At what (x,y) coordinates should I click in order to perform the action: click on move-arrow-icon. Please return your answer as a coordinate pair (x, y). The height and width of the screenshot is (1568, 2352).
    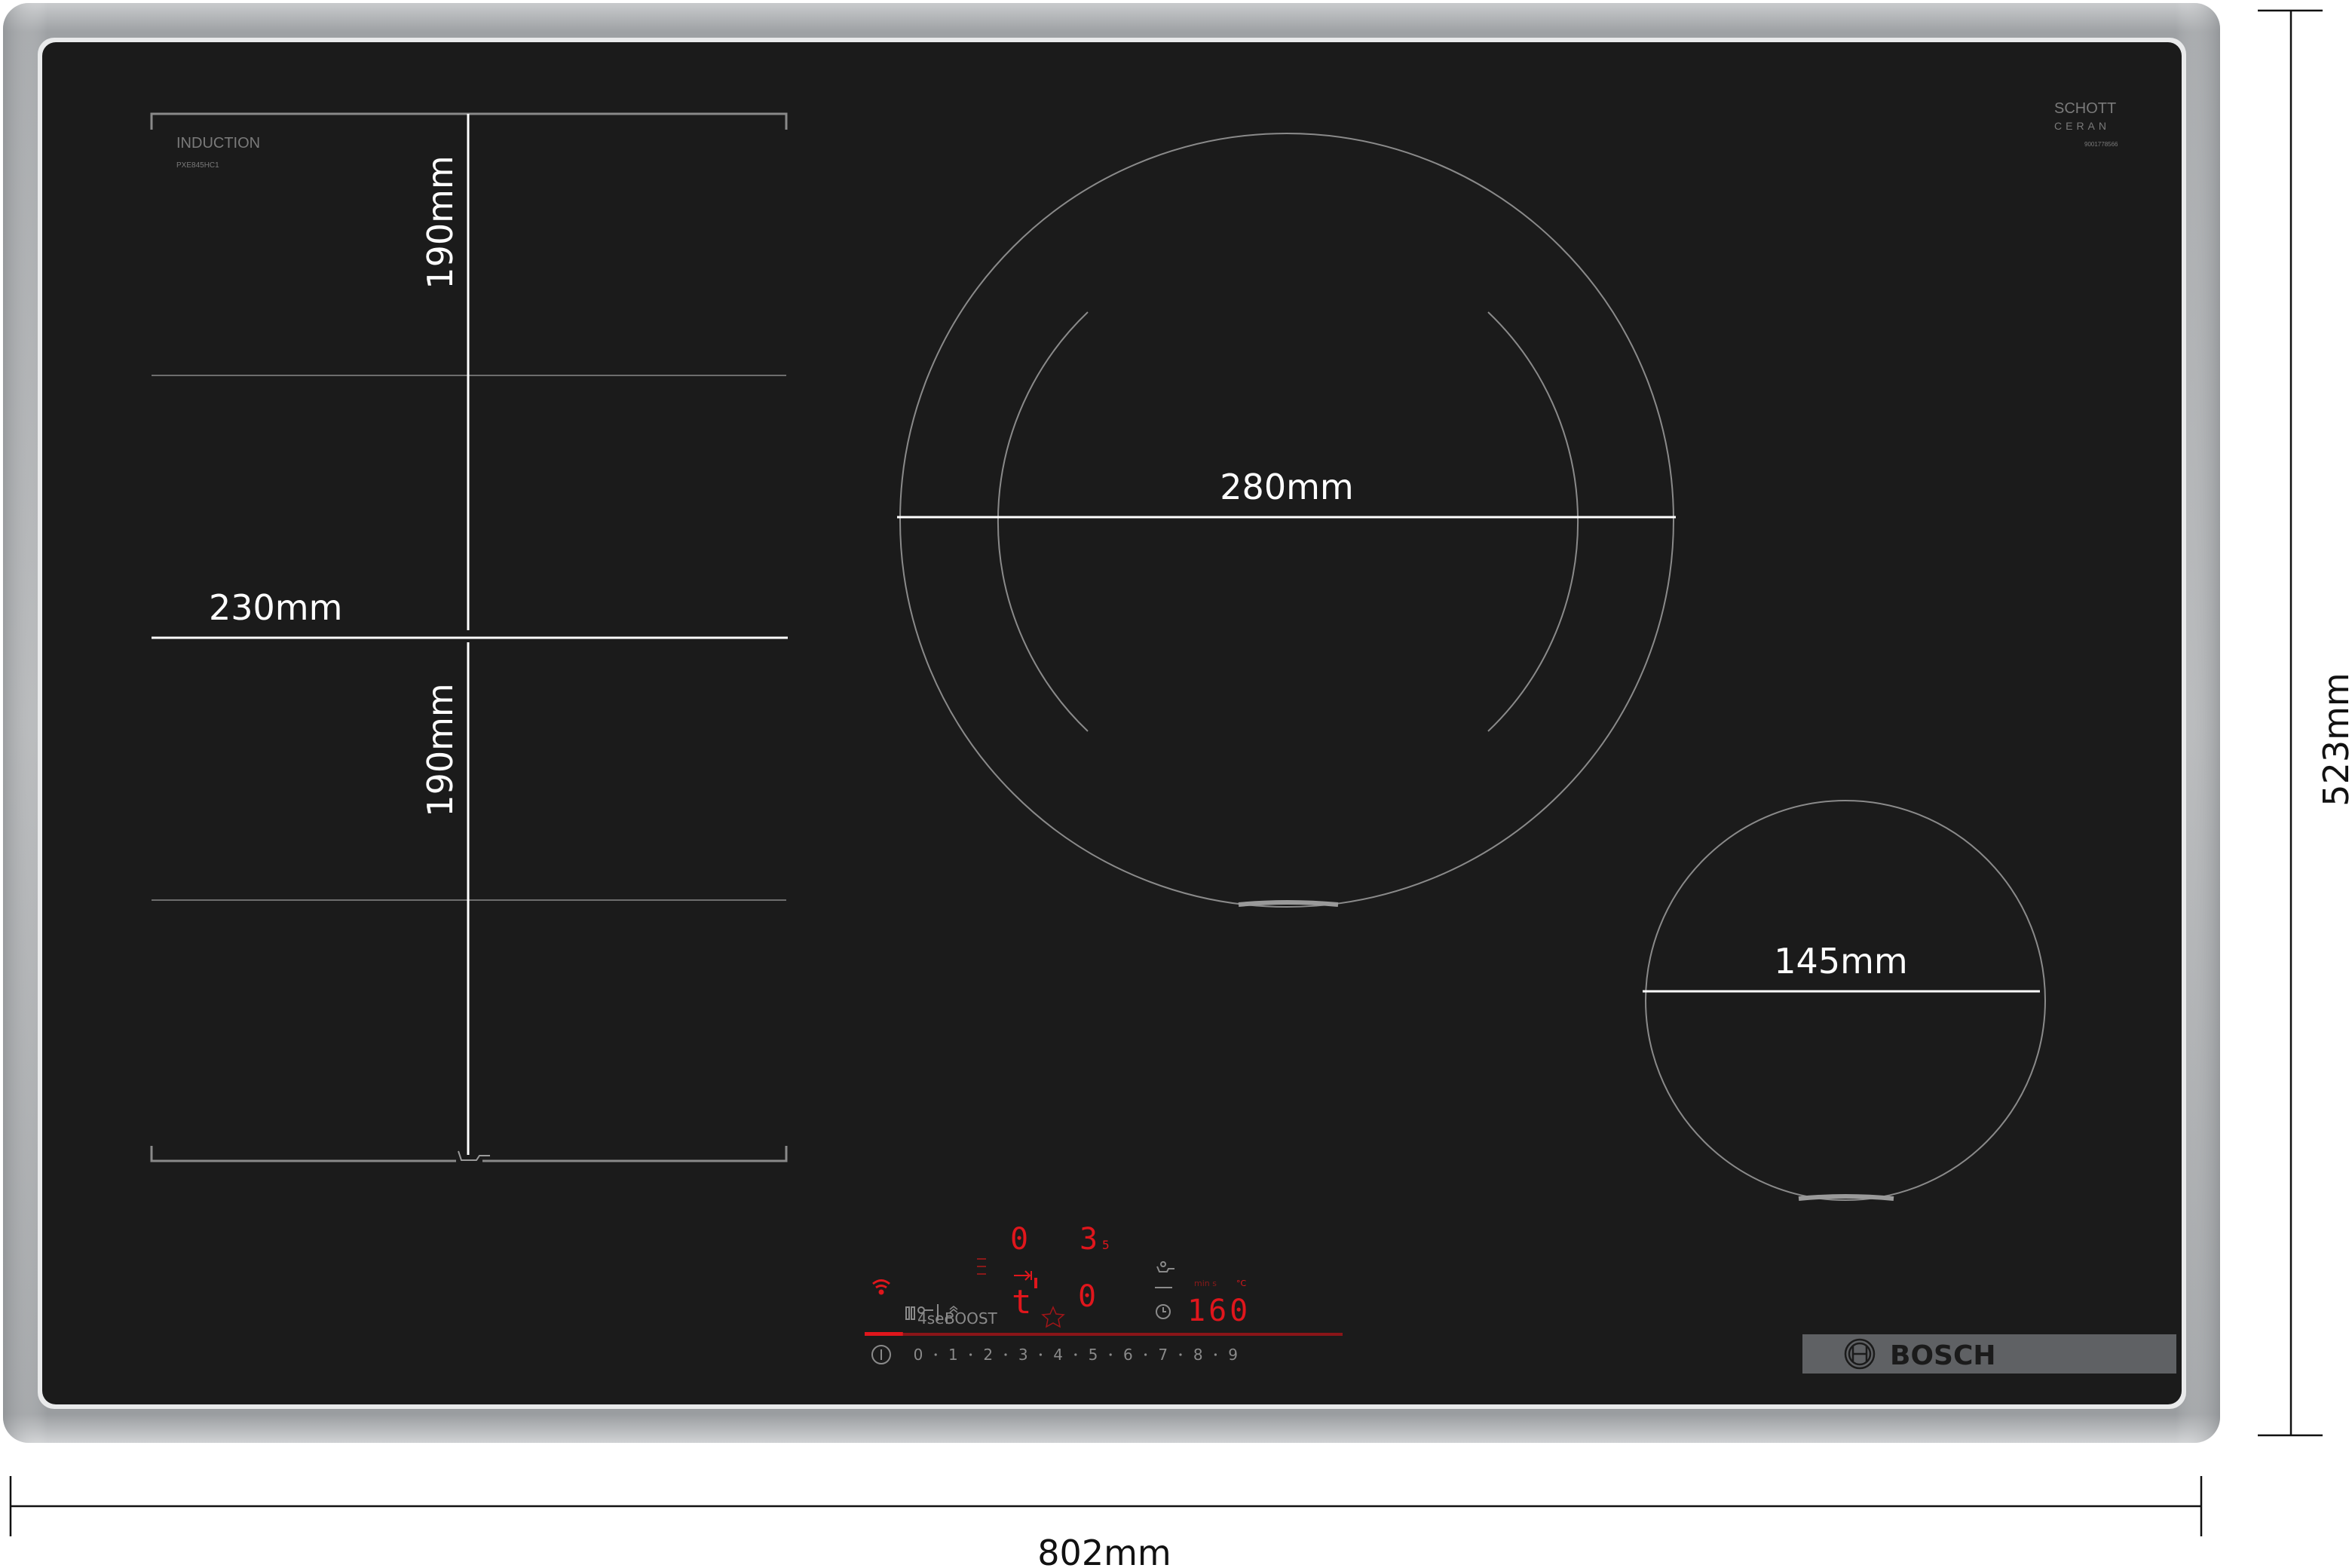
    Looking at the image, I should click on (1023, 1275).